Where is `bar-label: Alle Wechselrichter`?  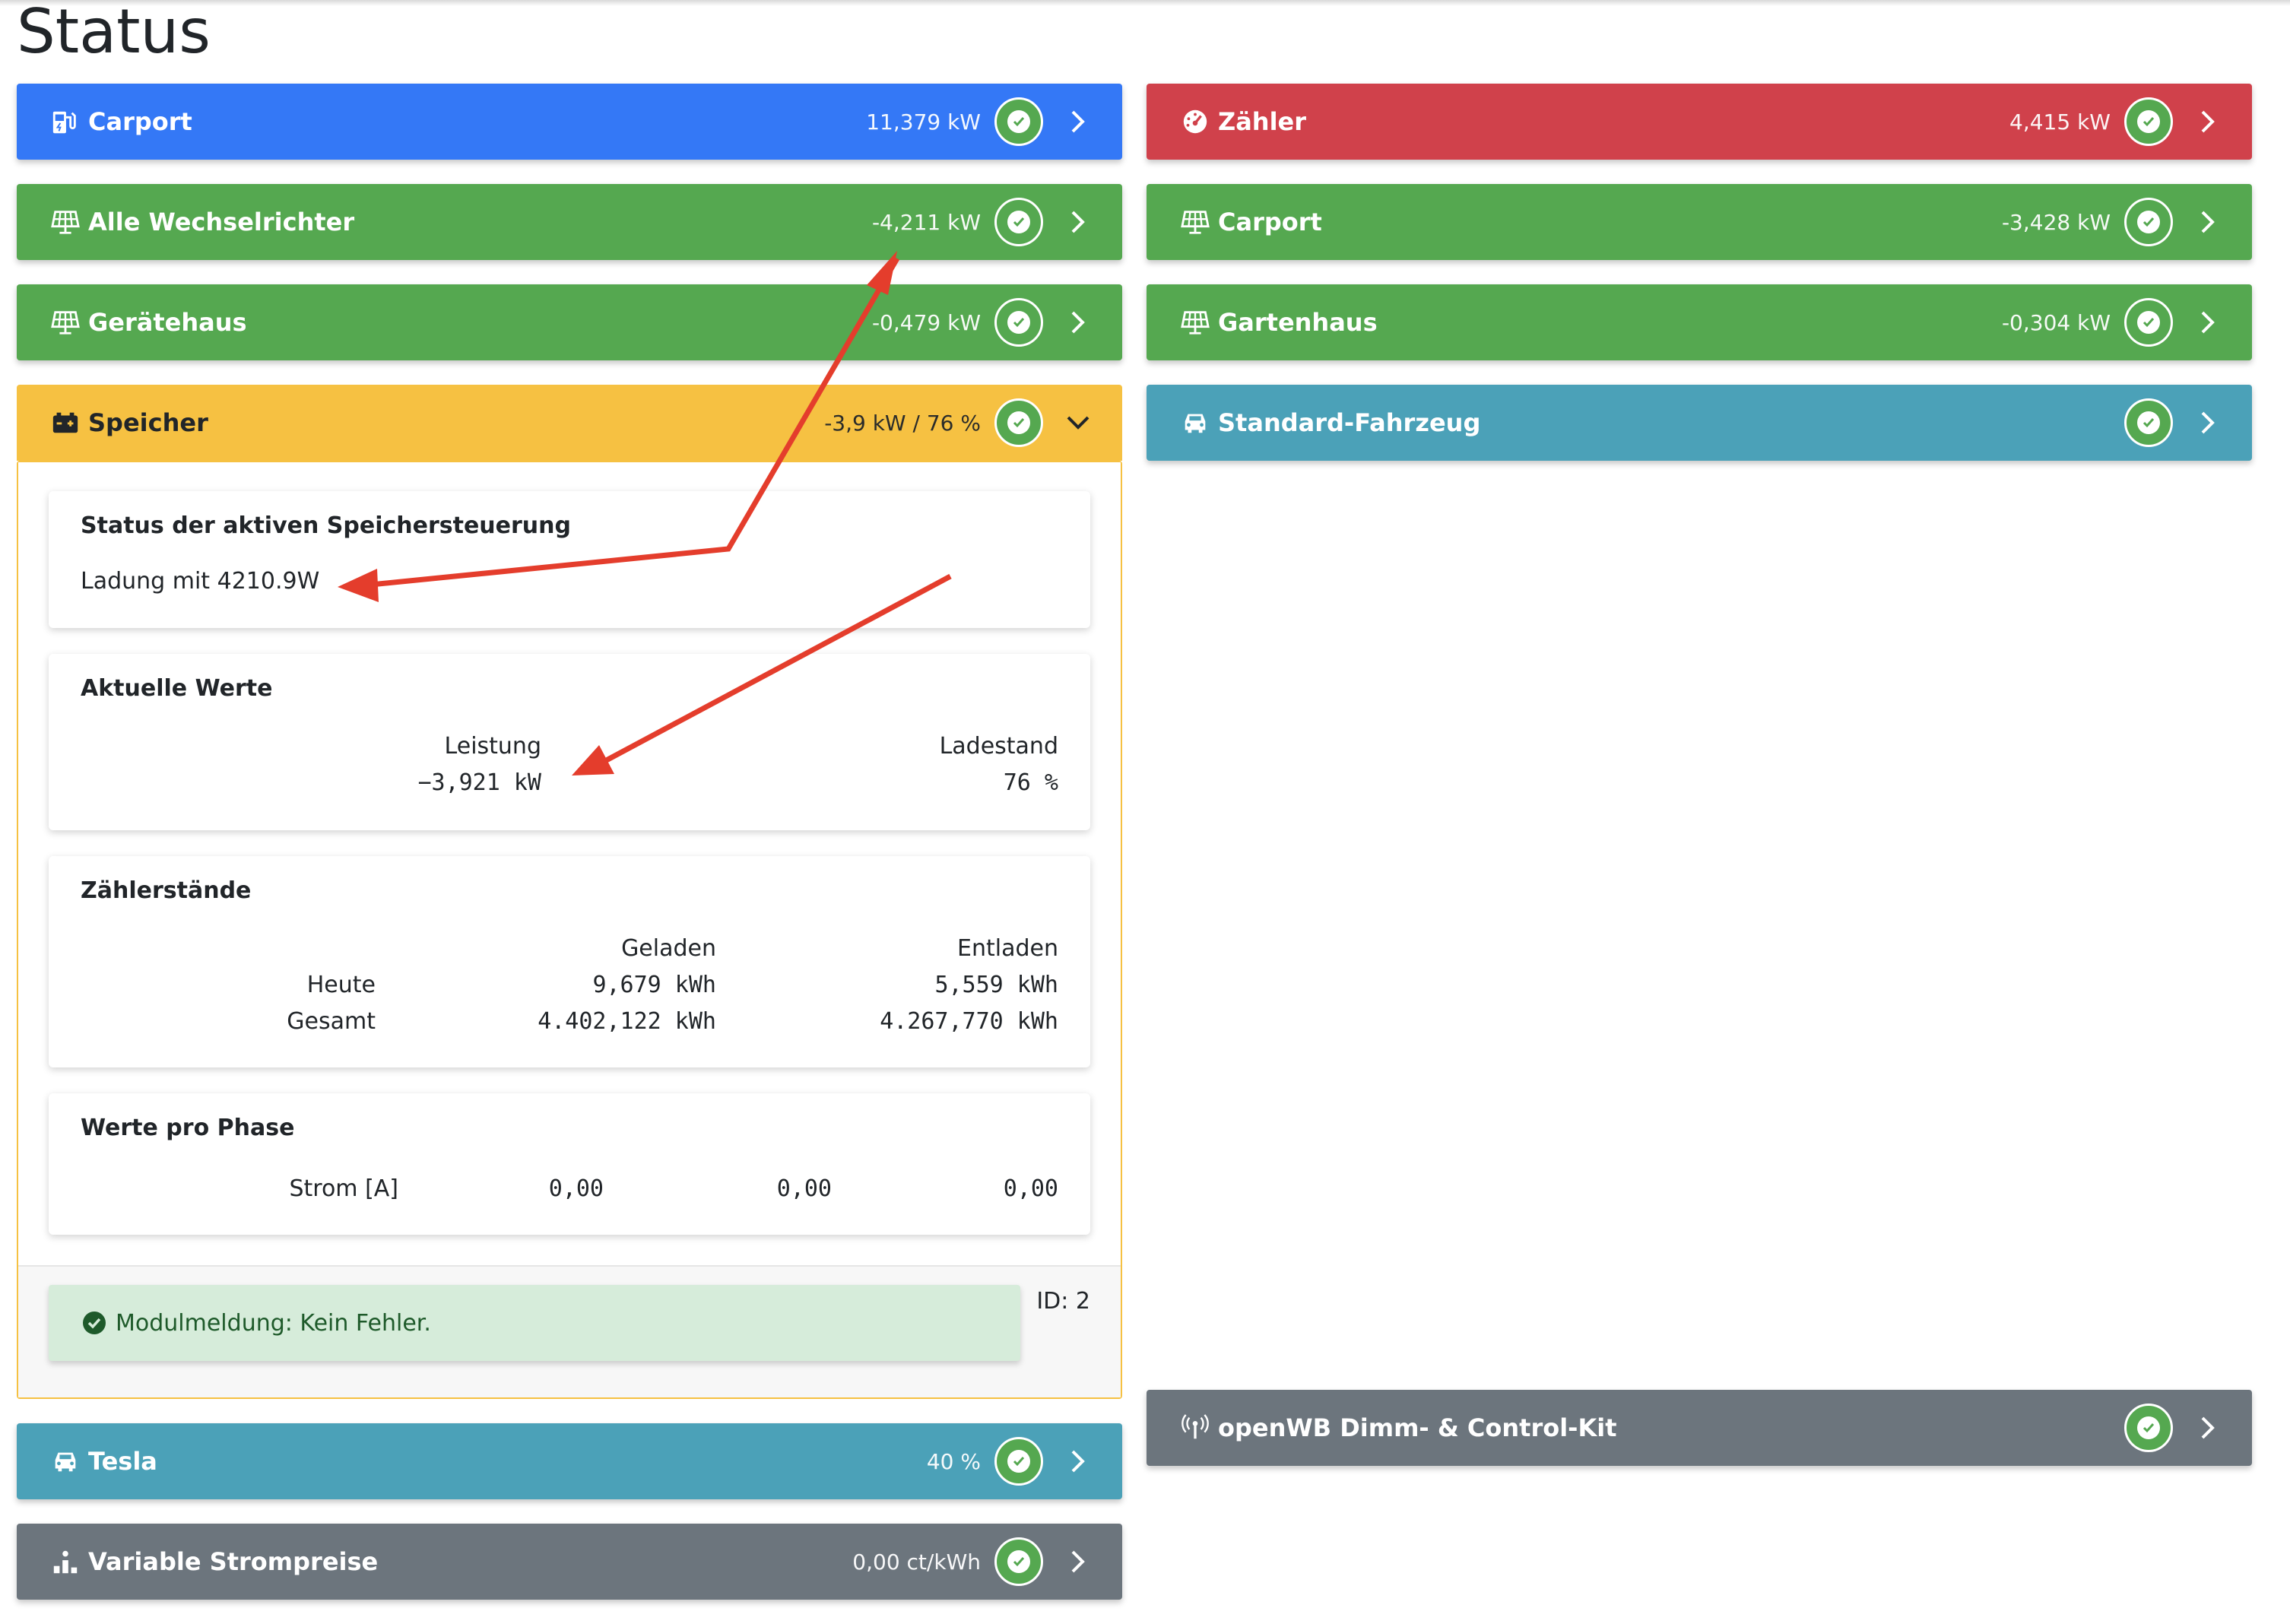
bar-label: Alle Wechselrichter is located at coordinates (221, 222).